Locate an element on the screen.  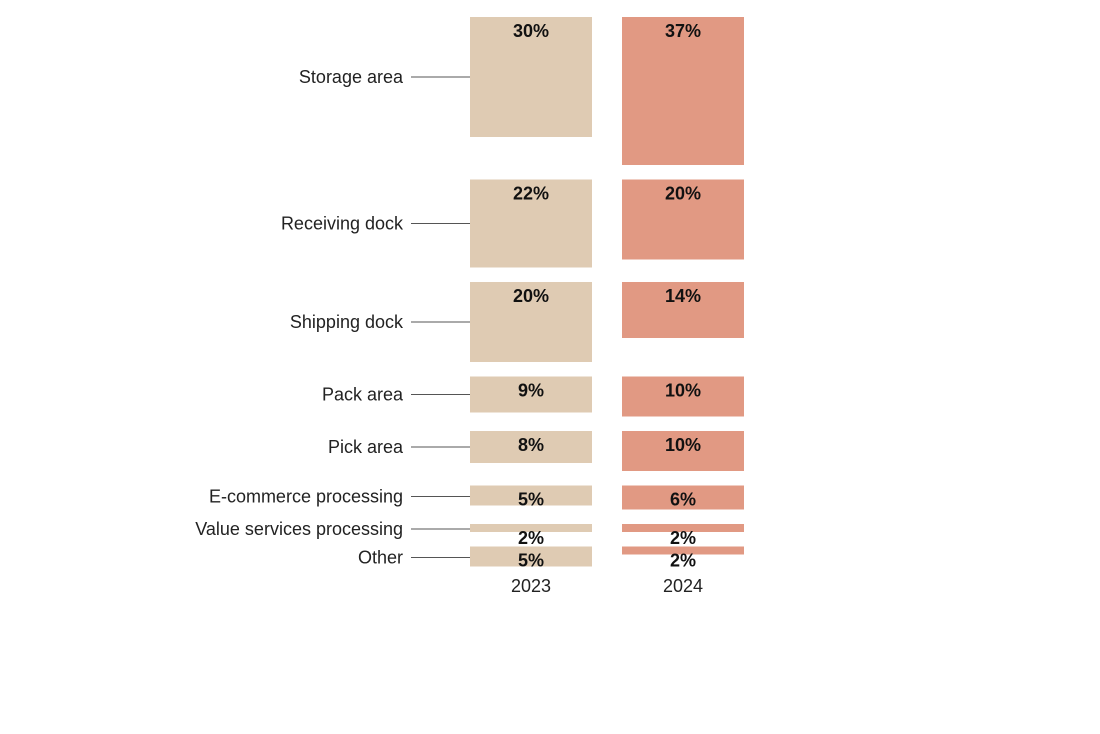
bar-e-commerce-processing-2024 is located at coordinates (683, 497).